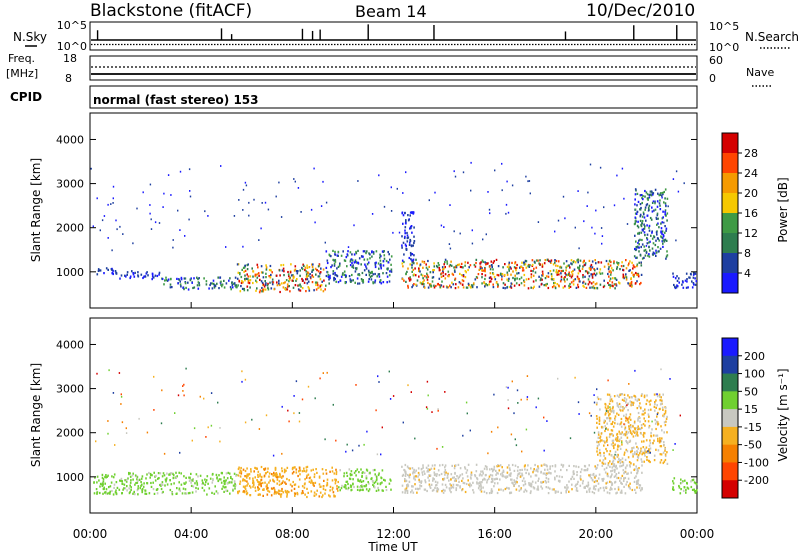 This screenshot has width=800, height=554. I want to click on station-title: Blackstone (fitACF), so click(171, 11).